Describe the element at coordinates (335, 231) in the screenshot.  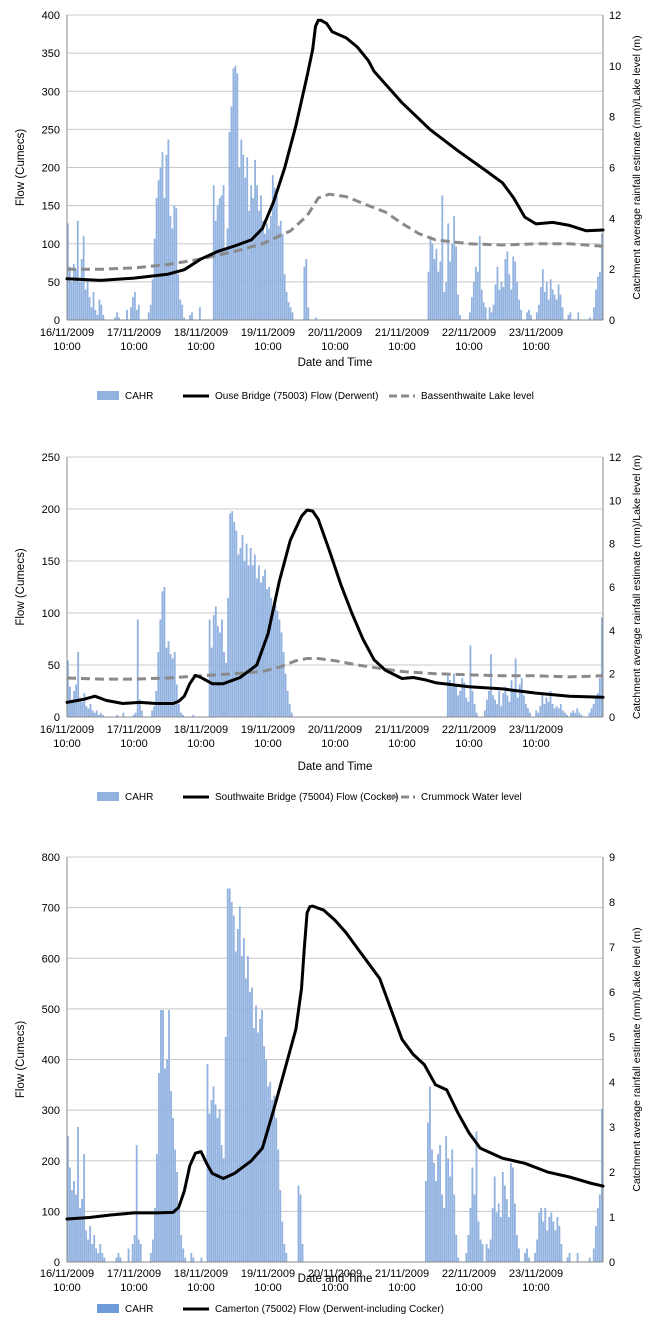
I see `lake-level-line` at that location.